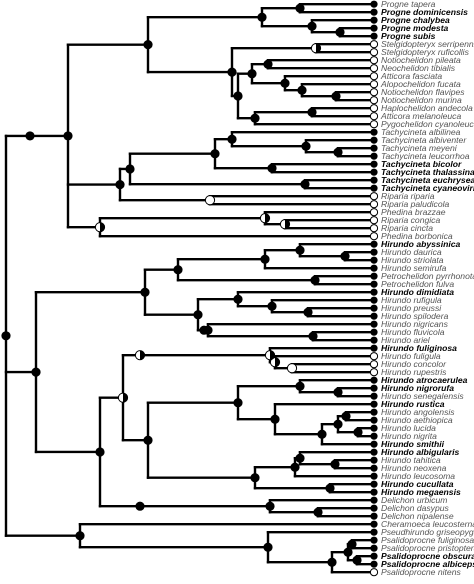  What do you see at coordinates (420, 452) in the screenshot?
I see `tip-label: Hirundo albigularis` at bounding box center [420, 452].